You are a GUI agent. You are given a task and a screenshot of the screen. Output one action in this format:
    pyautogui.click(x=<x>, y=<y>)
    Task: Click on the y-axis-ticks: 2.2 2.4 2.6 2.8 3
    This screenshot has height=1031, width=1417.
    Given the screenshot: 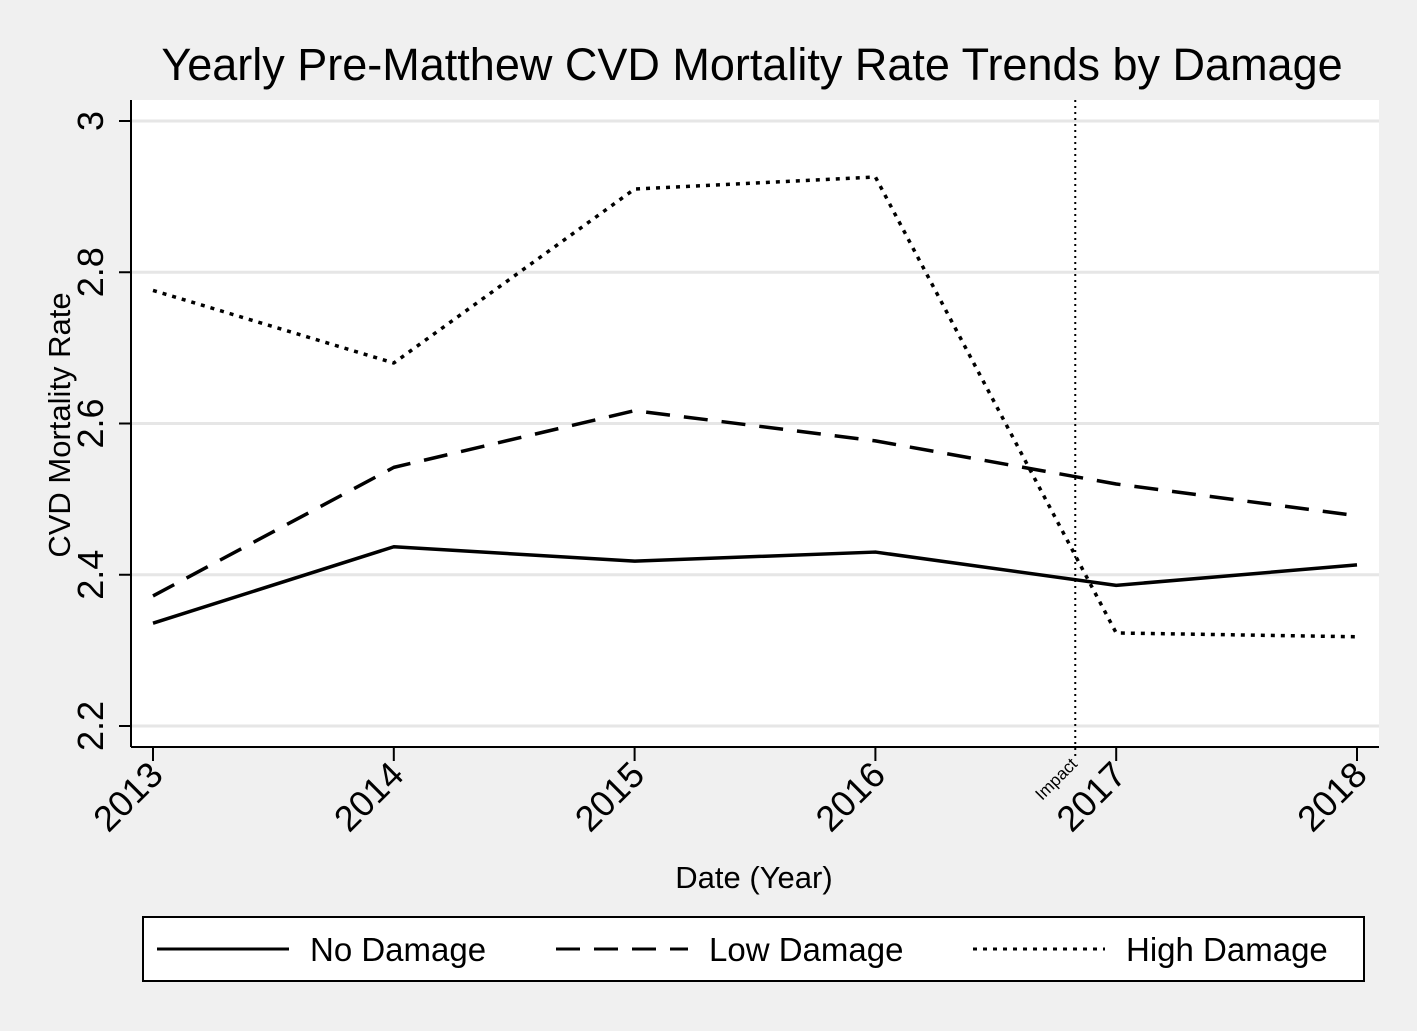 What is the action you would take?
    pyautogui.click(x=100, y=431)
    